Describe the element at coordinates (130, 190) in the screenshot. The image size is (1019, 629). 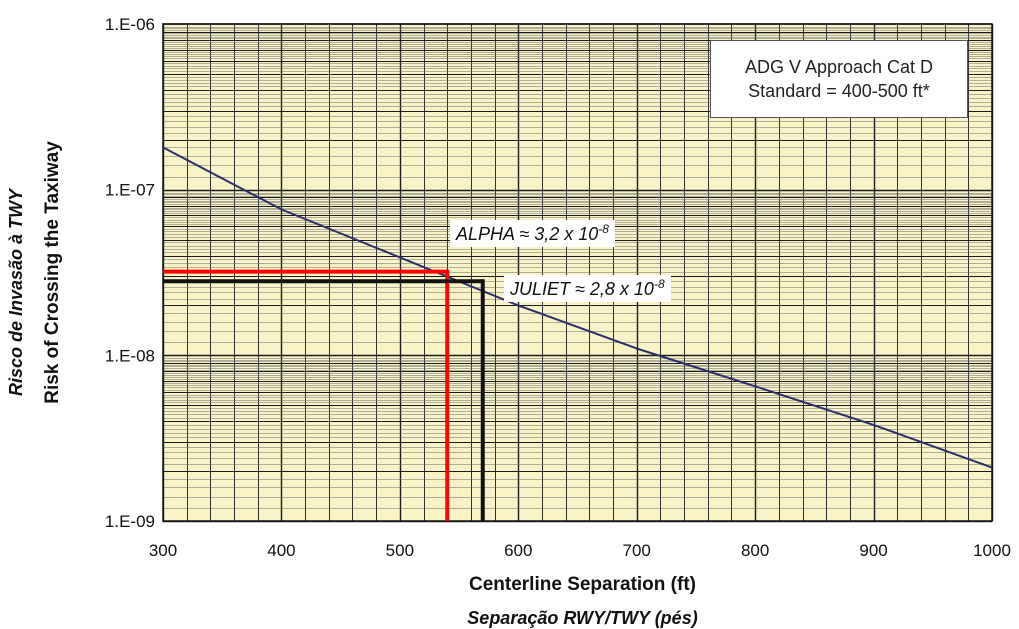
I see `y-tick-label: 1.E-07` at that location.